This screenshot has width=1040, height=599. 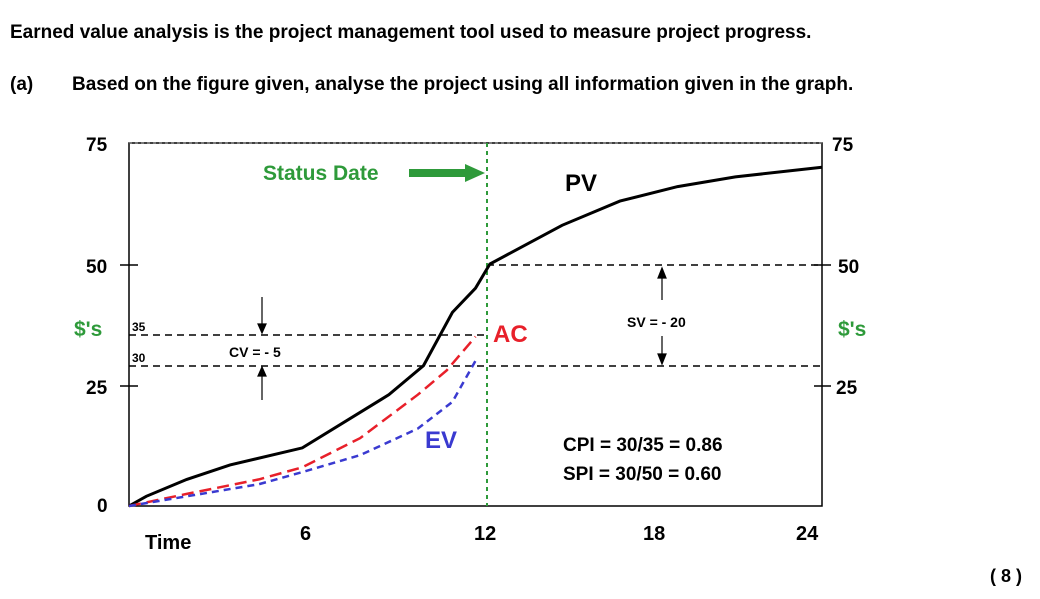 I want to click on y-tick-label-75-right: 75, so click(x=843, y=145).